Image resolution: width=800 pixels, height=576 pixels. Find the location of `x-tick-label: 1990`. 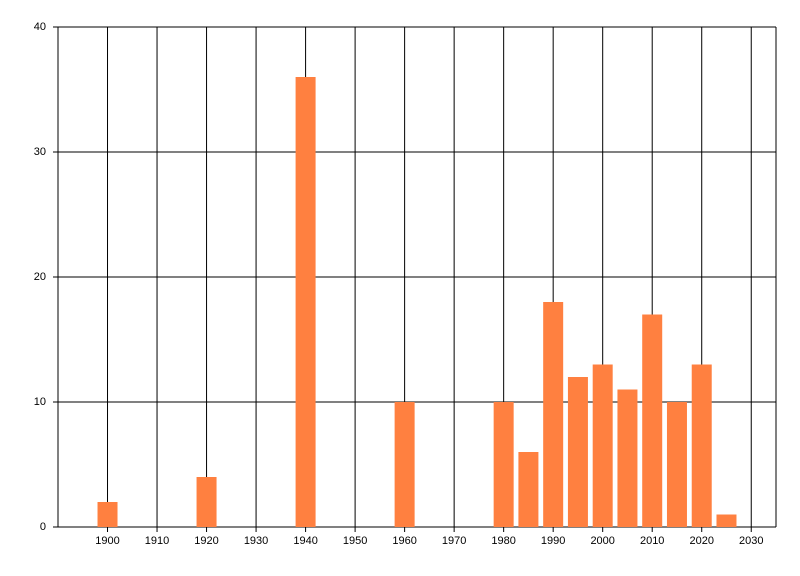

x-tick-label: 1990 is located at coordinates (553, 541).